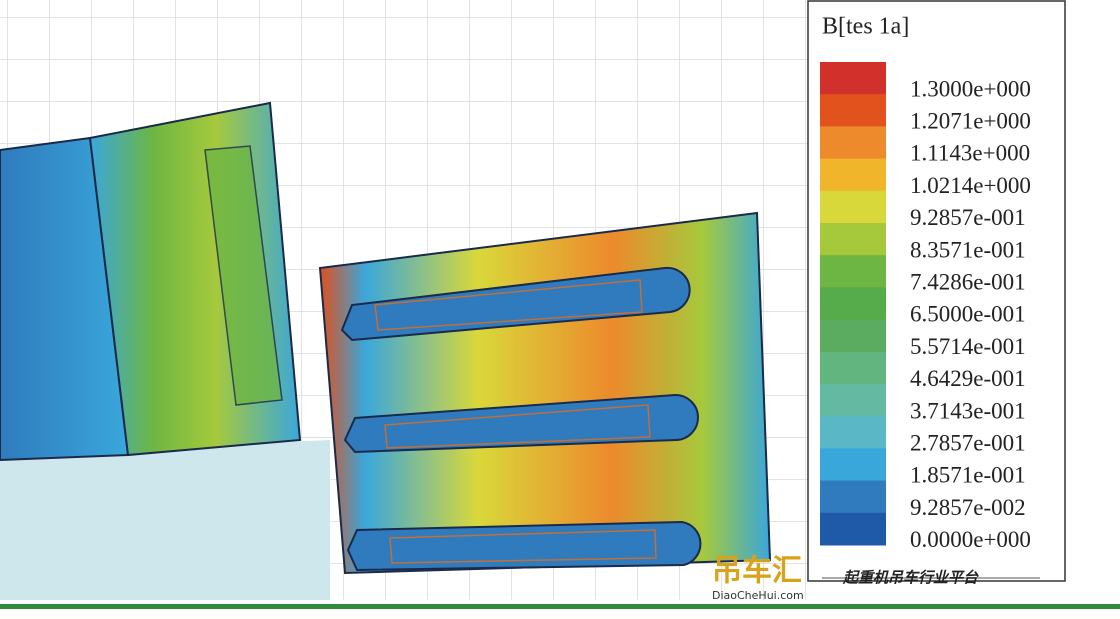 The image size is (1120, 619). What do you see at coordinates (970, 153) in the screenshot?
I see `legend-label: 1.1143e+000` at bounding box center [970, 153].